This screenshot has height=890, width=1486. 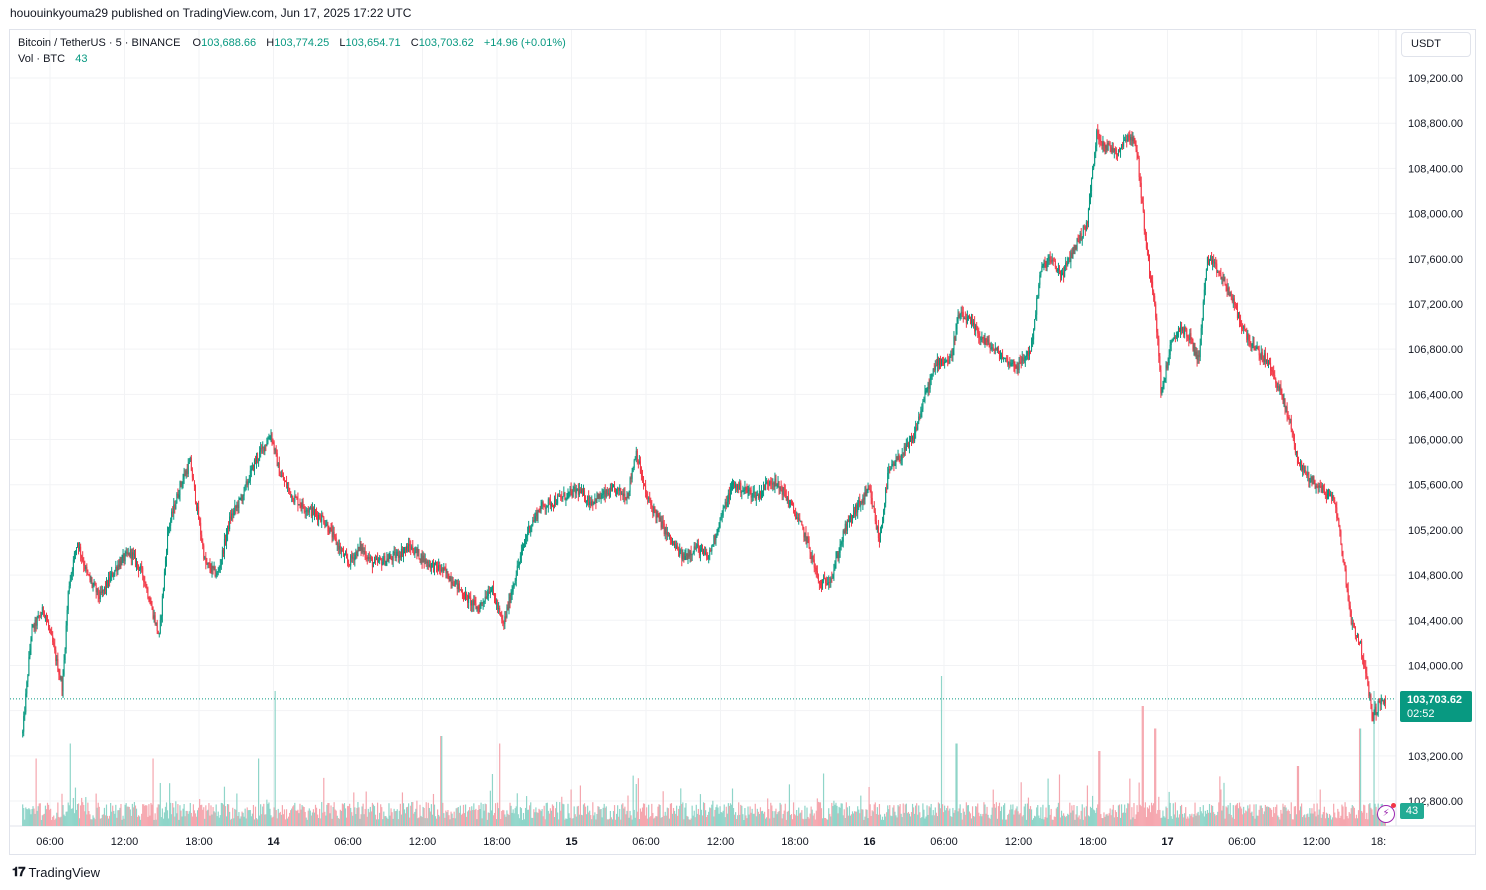 What do you see at coordinates (42, 59) in the screenshot?
I see `legend-volume-label: Vol · BTC` at bounding box center [42, 59].